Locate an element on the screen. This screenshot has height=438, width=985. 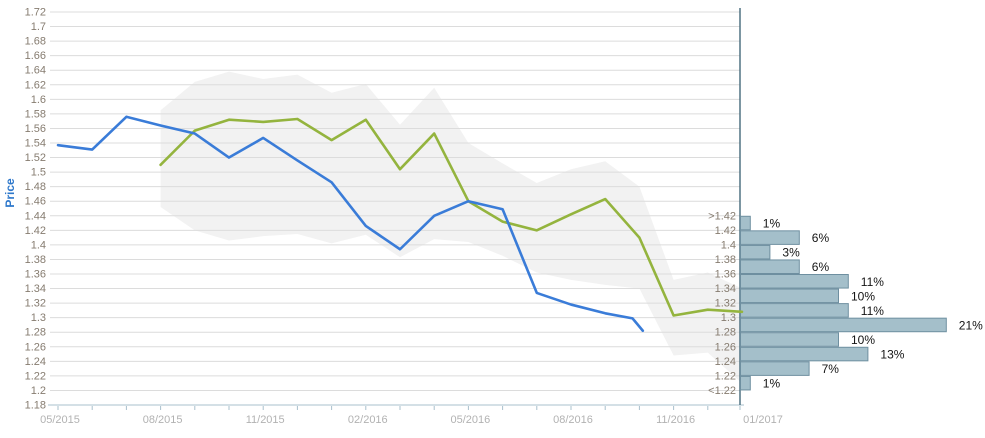
histogram-bin-label: 1.28 is located at coordinates (725, 333).